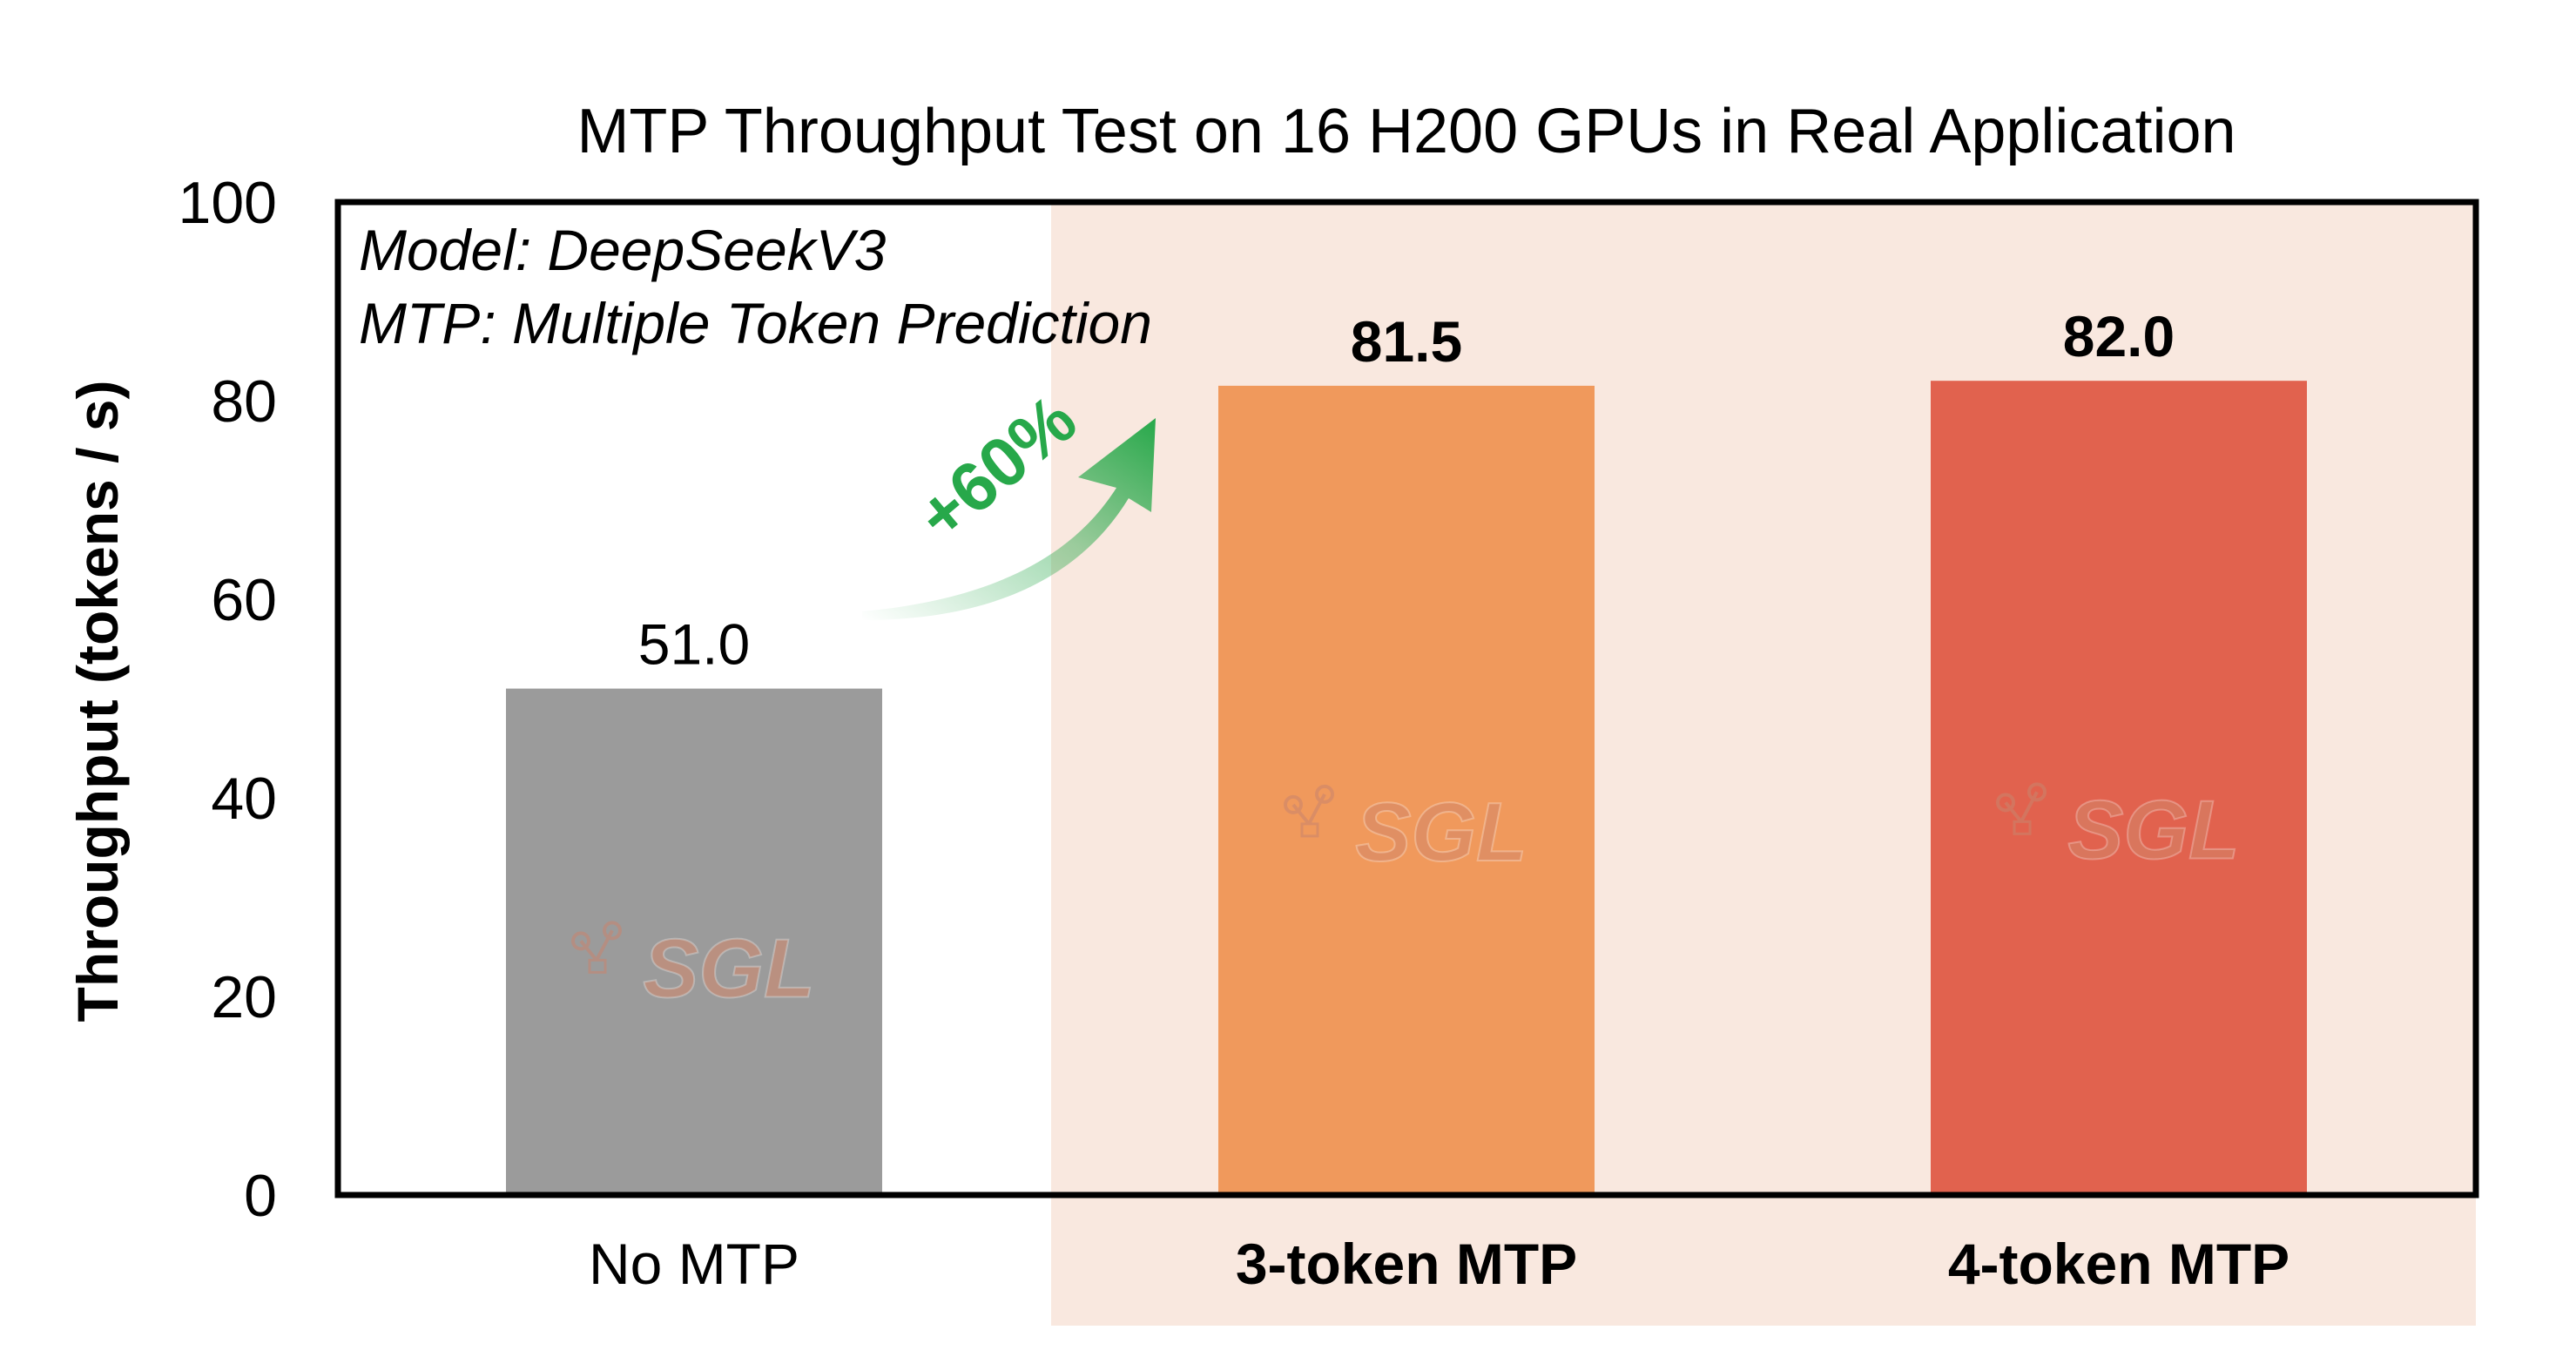  I want to click on bar-value-label: 81.5, so click(1407, 341).